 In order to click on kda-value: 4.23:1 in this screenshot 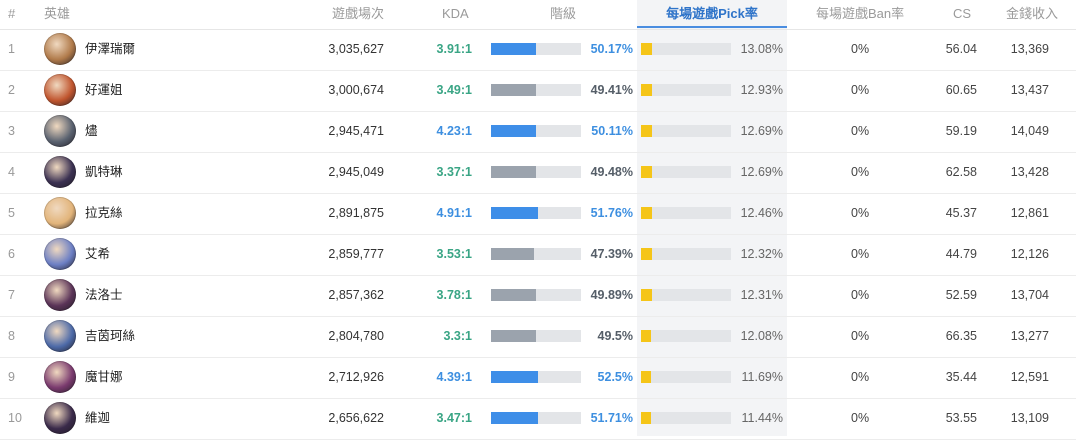, I will do `click(454, 131)`.